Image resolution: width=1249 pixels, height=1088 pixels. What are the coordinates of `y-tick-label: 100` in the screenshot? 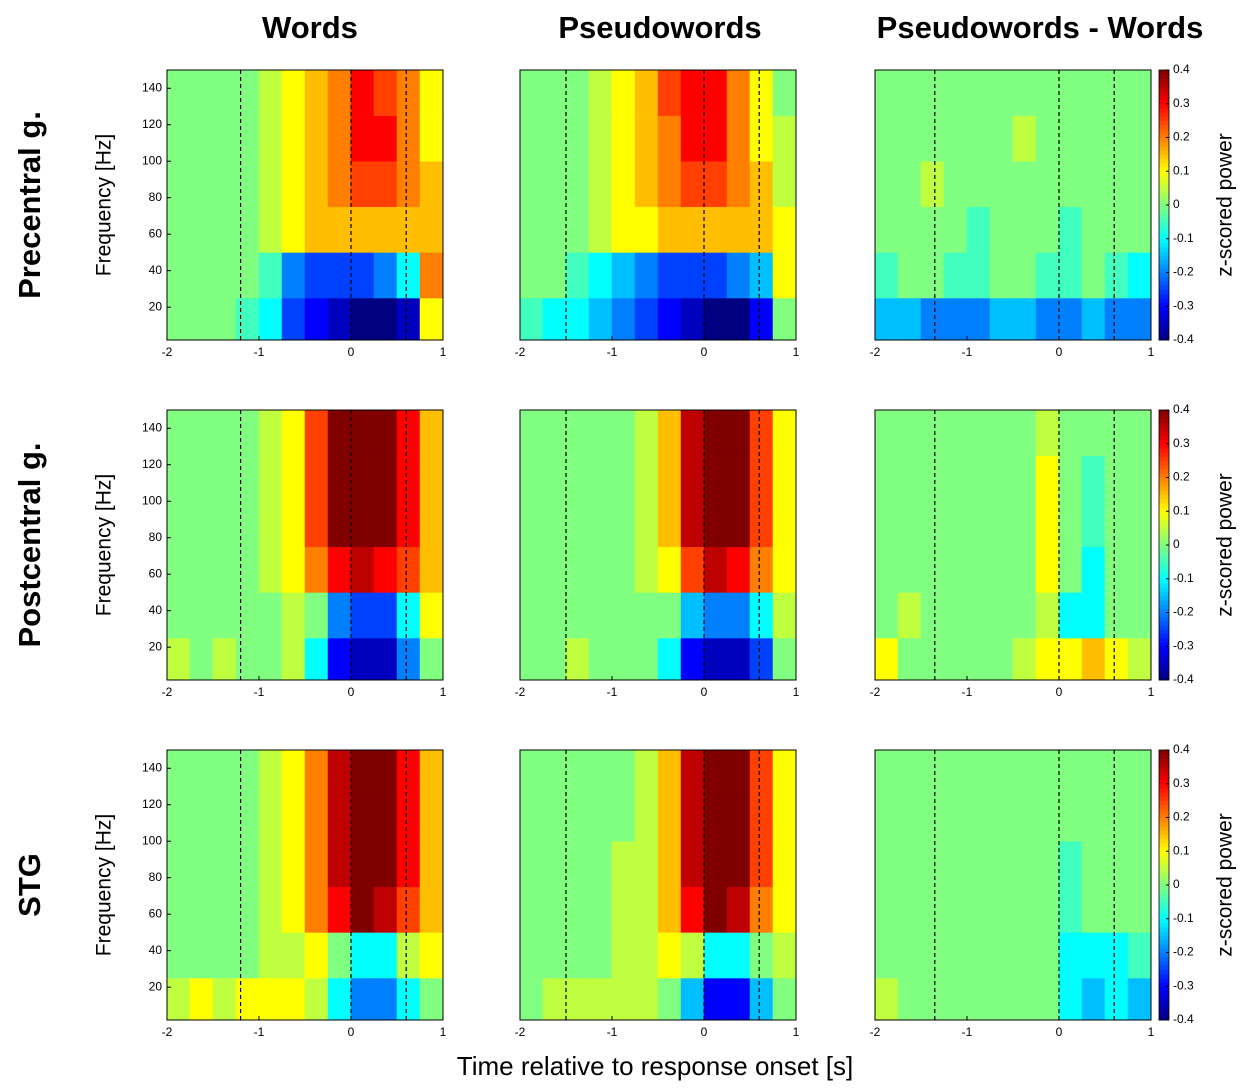 It's located at (152, 500).